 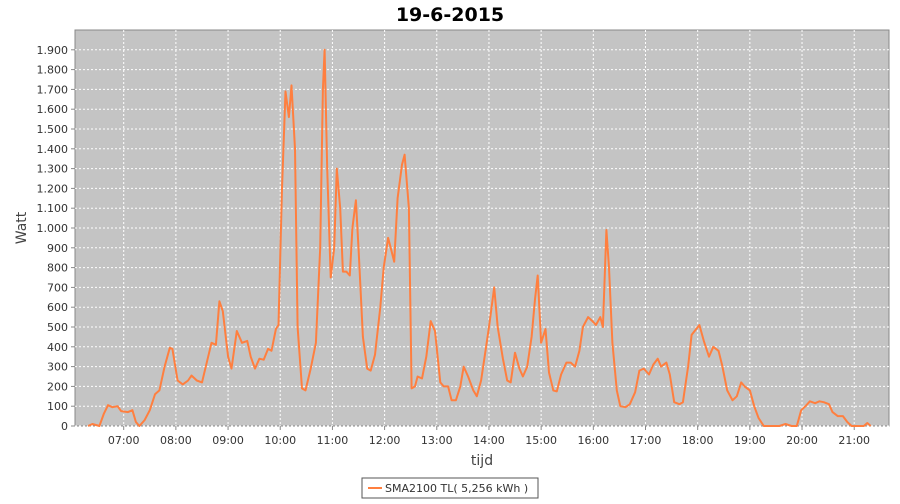 I want to click on x-tick-label: 07:00, so click(x=124, y=440).